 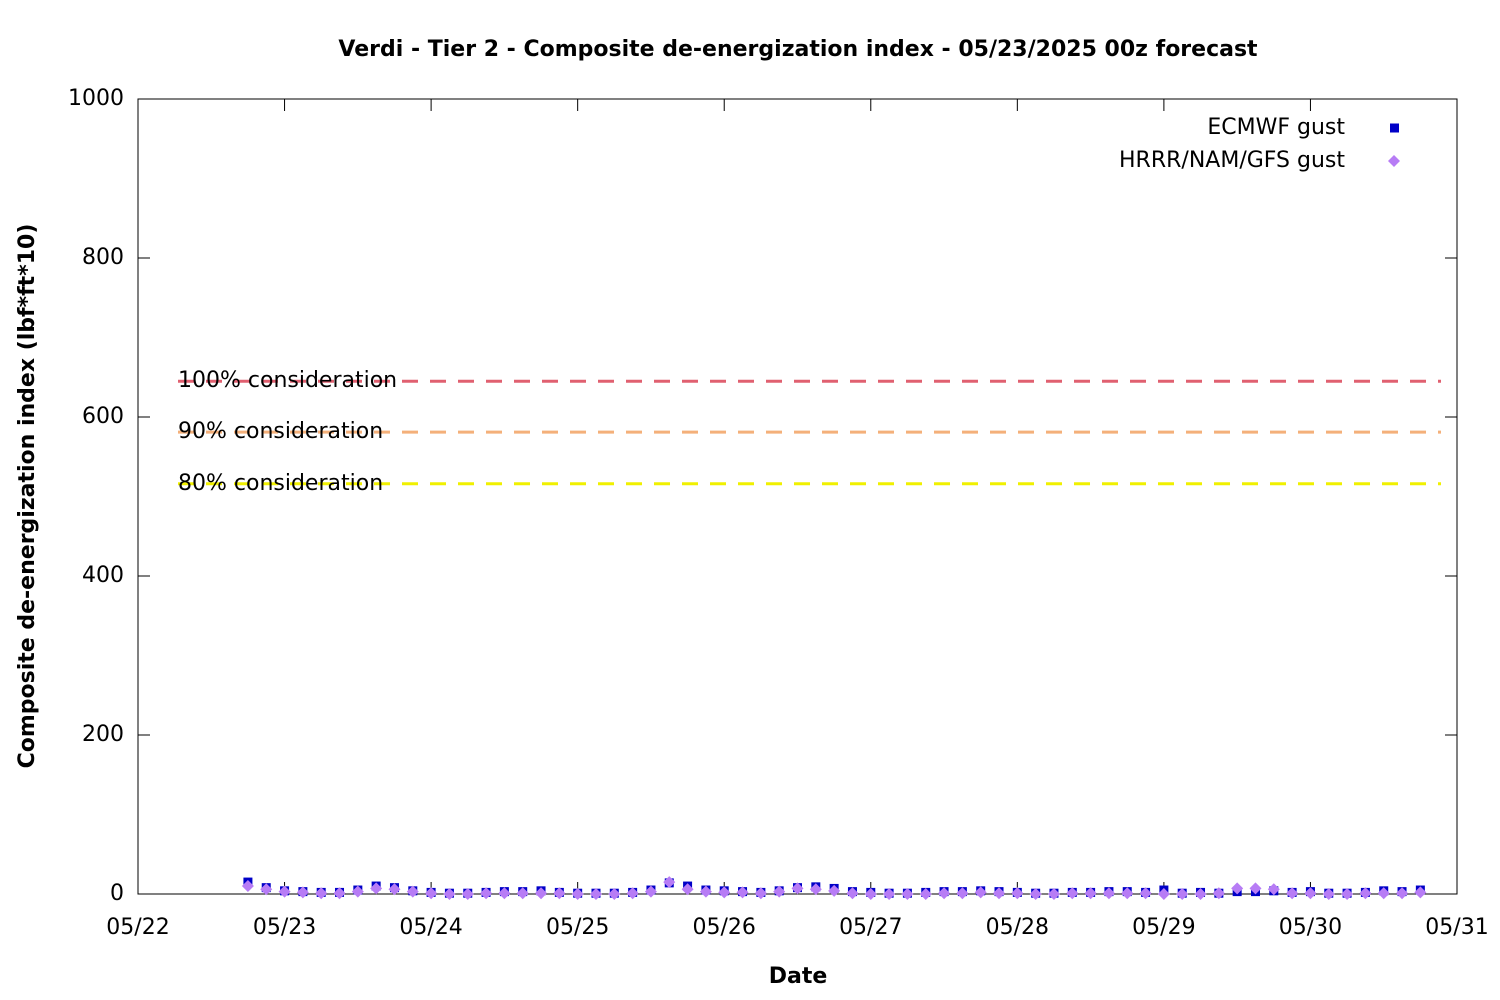 I want to click on x-tick-label: 05/26, so click(x=724, y=927).